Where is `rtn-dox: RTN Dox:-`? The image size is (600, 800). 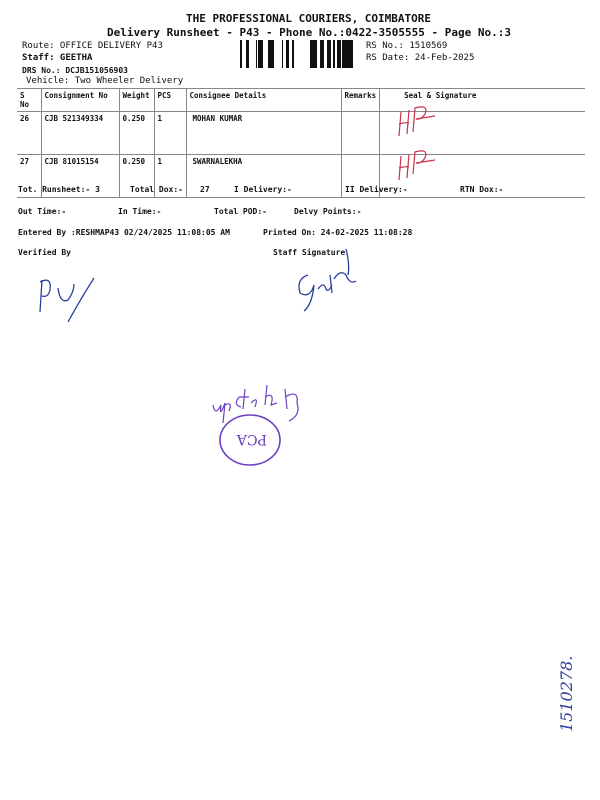
rtn-dox: RTN Dox:- is located at coordinates (482, 189).